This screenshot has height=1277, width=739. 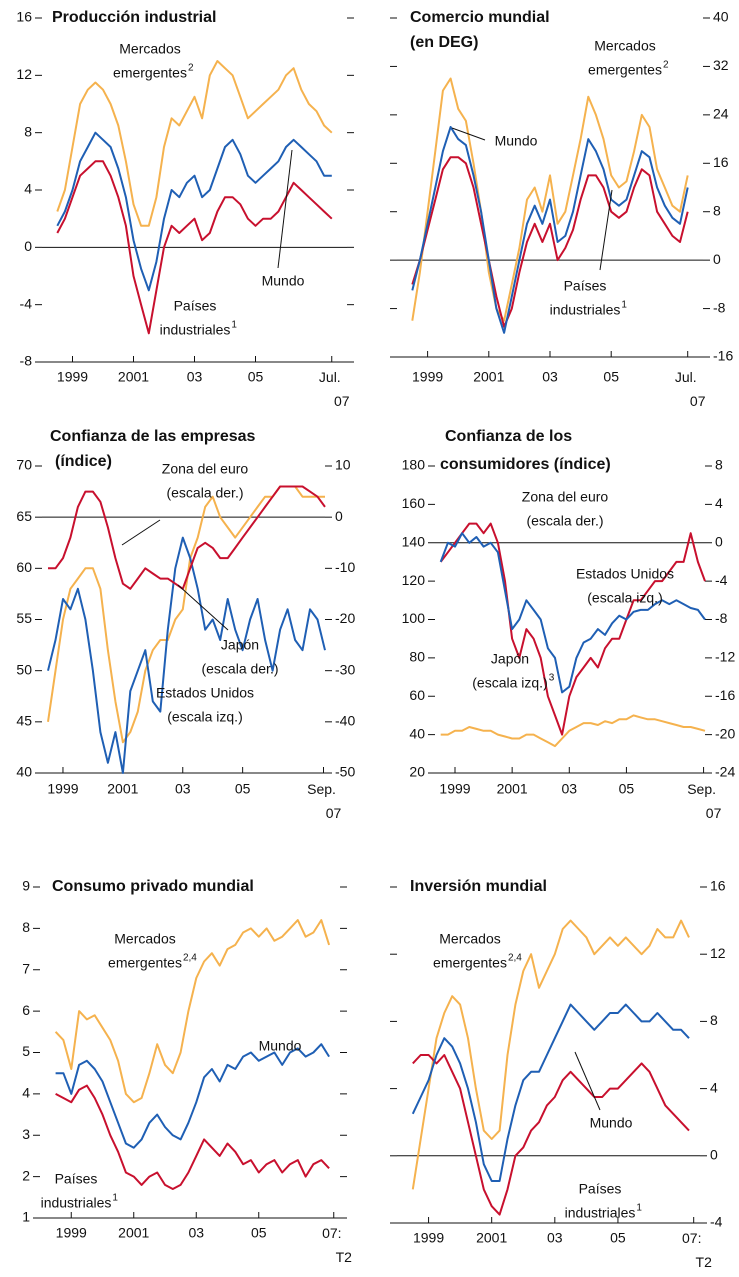 What do you see at coordinates (417, 772) in the screenshot?
I see `y-tick-label: 20` at bounding box center [417, 772].